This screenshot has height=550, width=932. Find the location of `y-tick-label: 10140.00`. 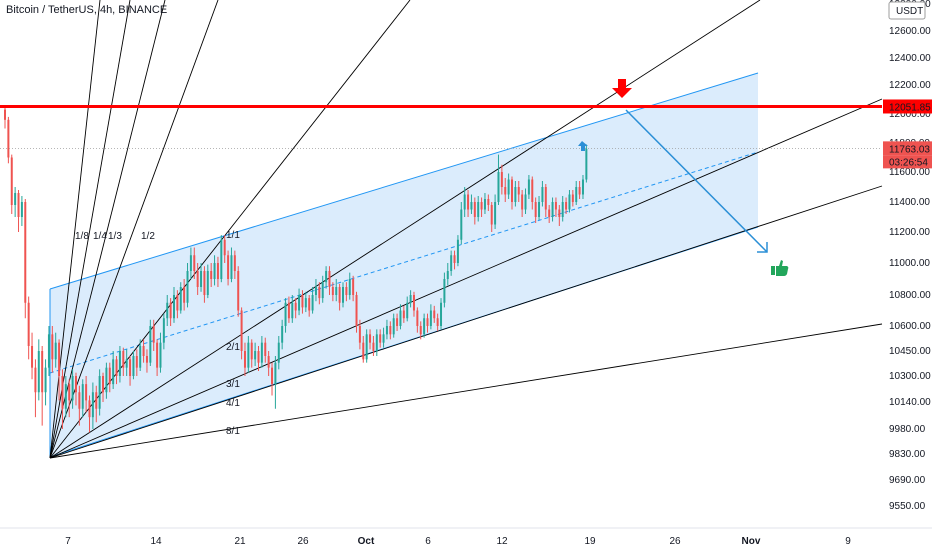

y-tick-label: 10140.00 is located at coordinates (910, 402).